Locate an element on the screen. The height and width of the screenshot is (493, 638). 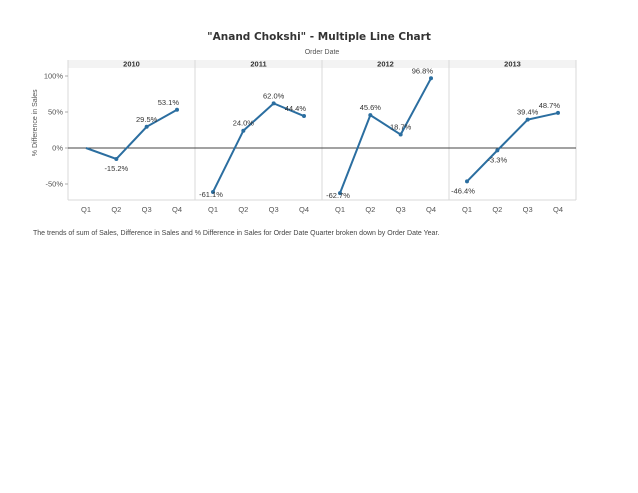
data-label: 48.7% is located at coordinates (550, 105).